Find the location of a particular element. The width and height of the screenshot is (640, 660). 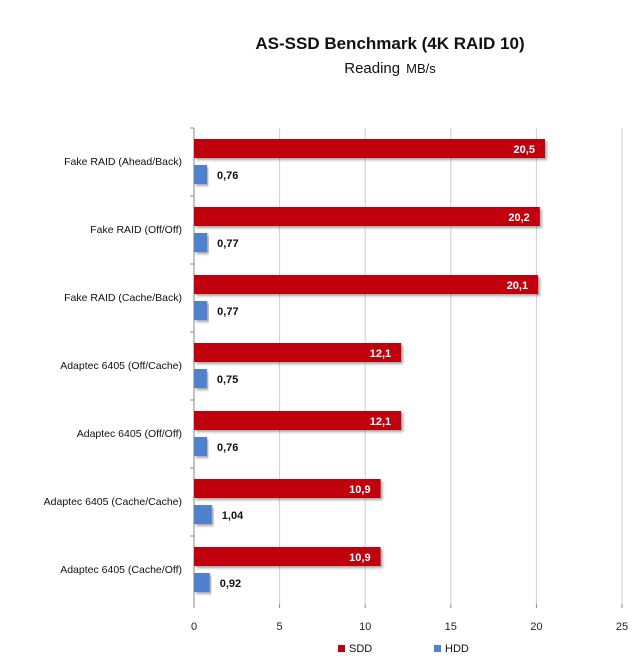

x-tick-label-0: 0 is located at coordinates (194, 627).